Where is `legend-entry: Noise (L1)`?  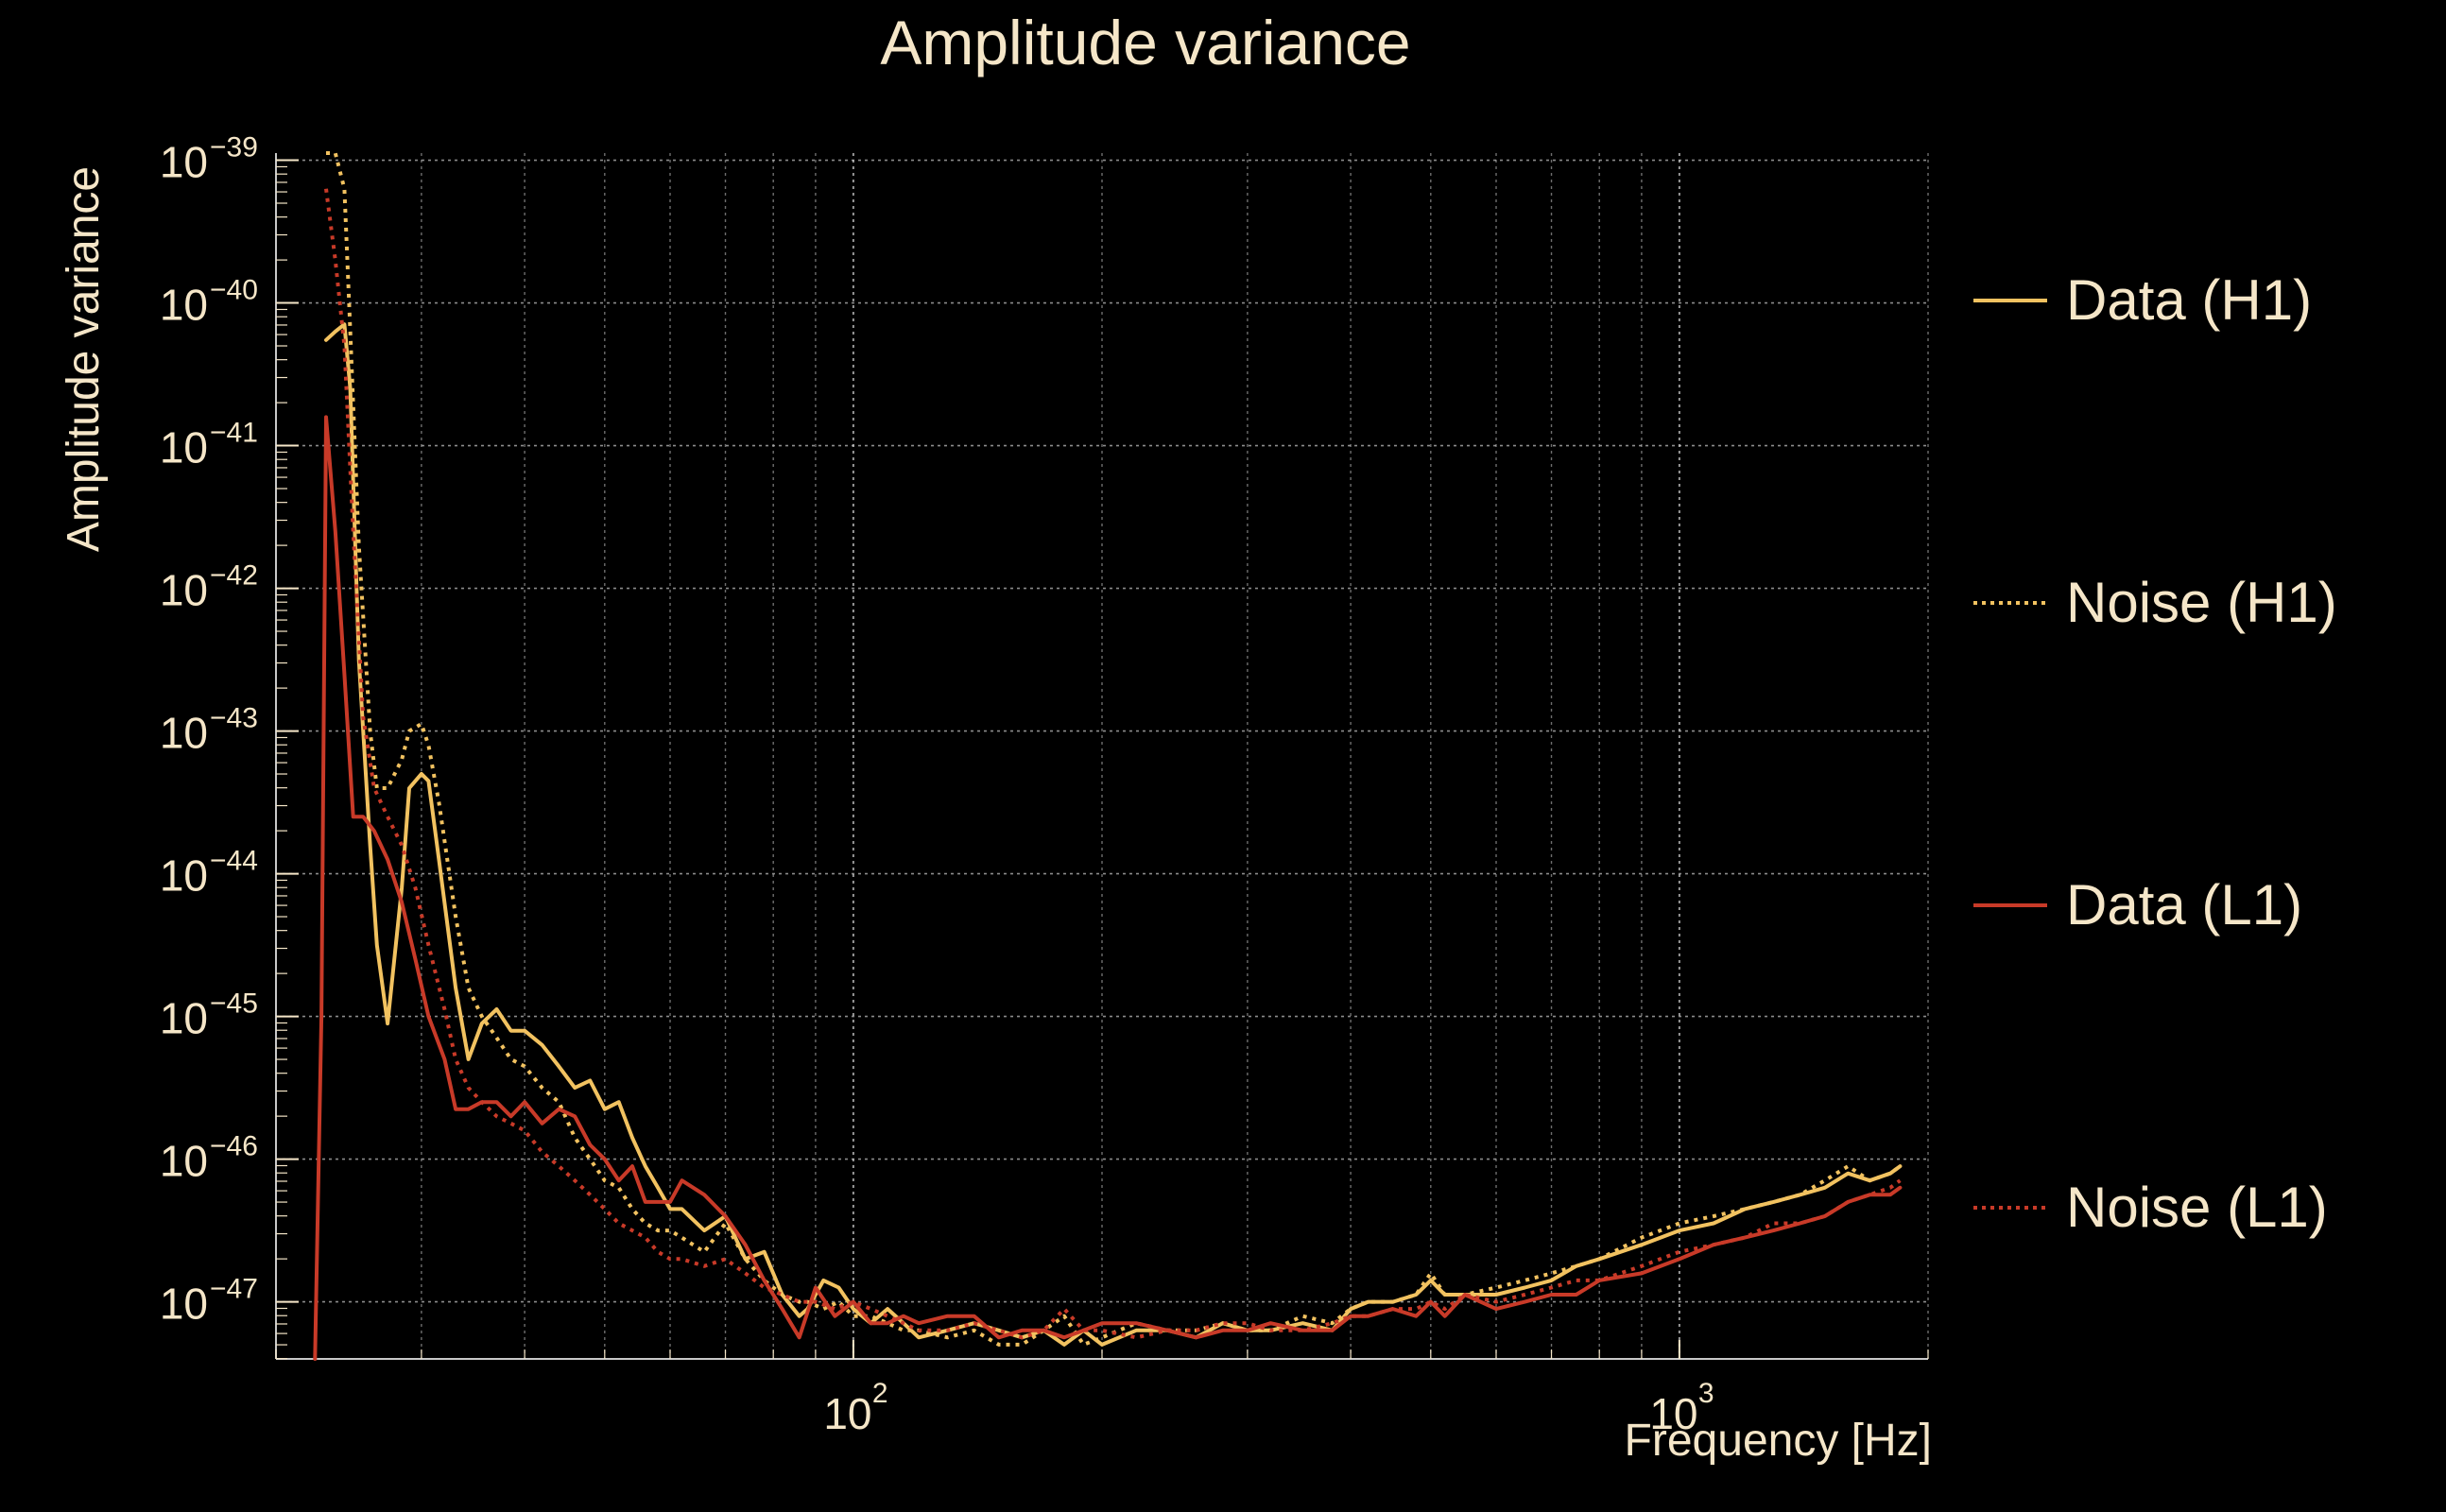 legend-entry: Noise (L1) is located at coordinates (2150, 1207).